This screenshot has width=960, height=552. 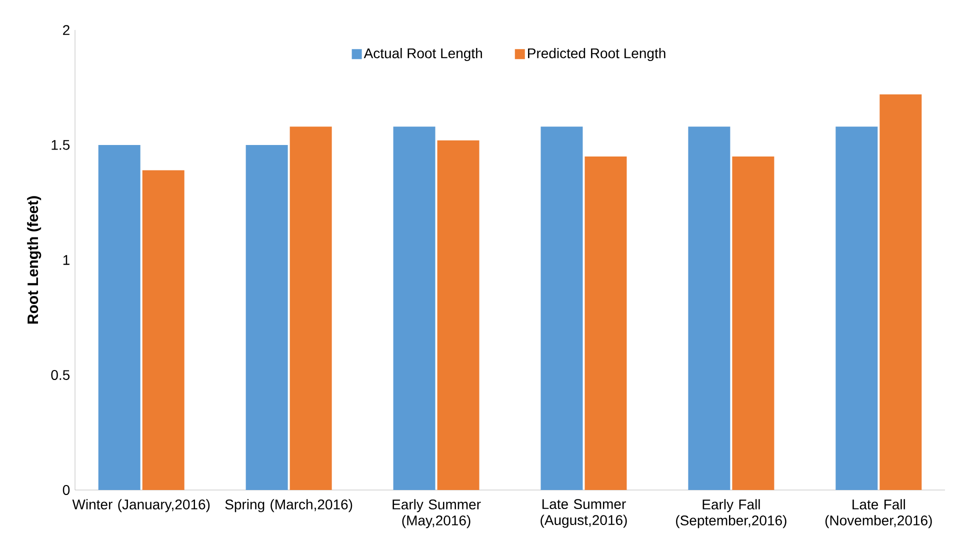 I want to click on legend-label: Actual Root Length, so click(x=423, y=55).